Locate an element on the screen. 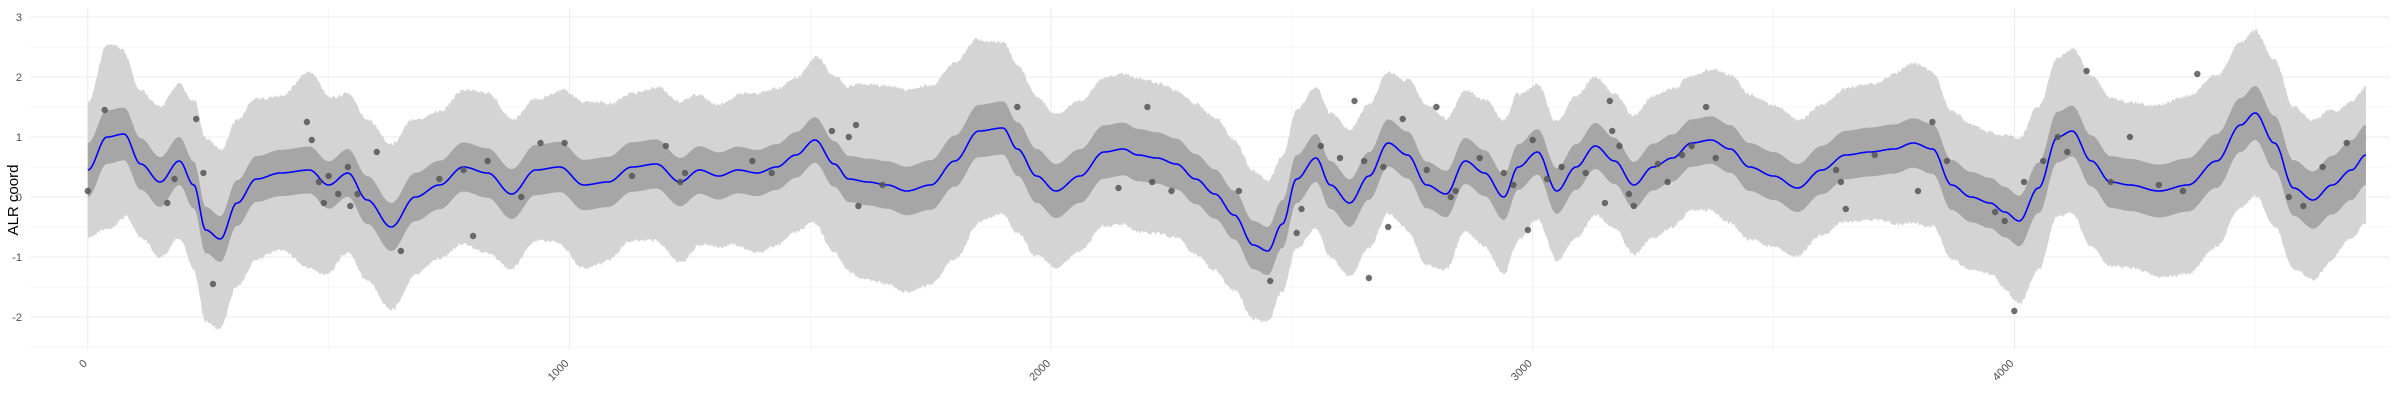 The image size is (2400, 400). y-tick-label: 1 is located at coordinates (19, 138).